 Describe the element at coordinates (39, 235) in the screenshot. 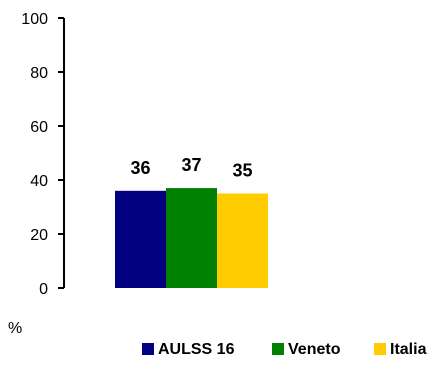

I see `y-tick-label: 20` at that location.